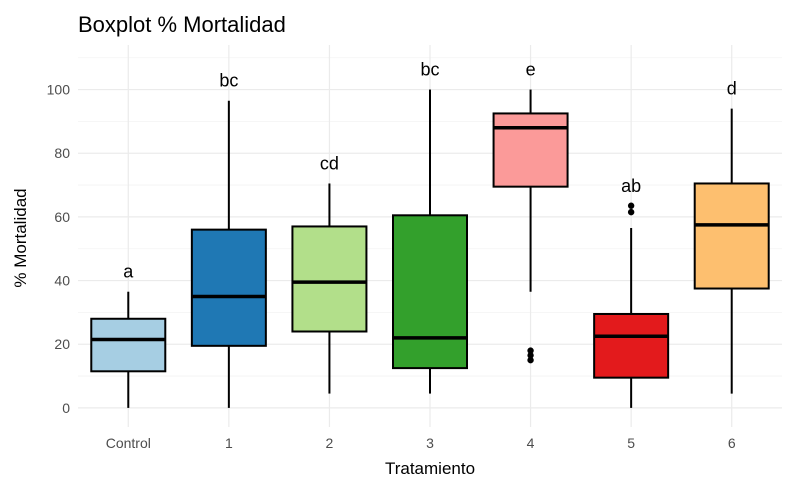 The height and width of the screenshot is (491, 795). What do you see at coordinates (62, 153) in the screenshot?
I see `y-tick-label: 80` at bounding box center [62, 153].